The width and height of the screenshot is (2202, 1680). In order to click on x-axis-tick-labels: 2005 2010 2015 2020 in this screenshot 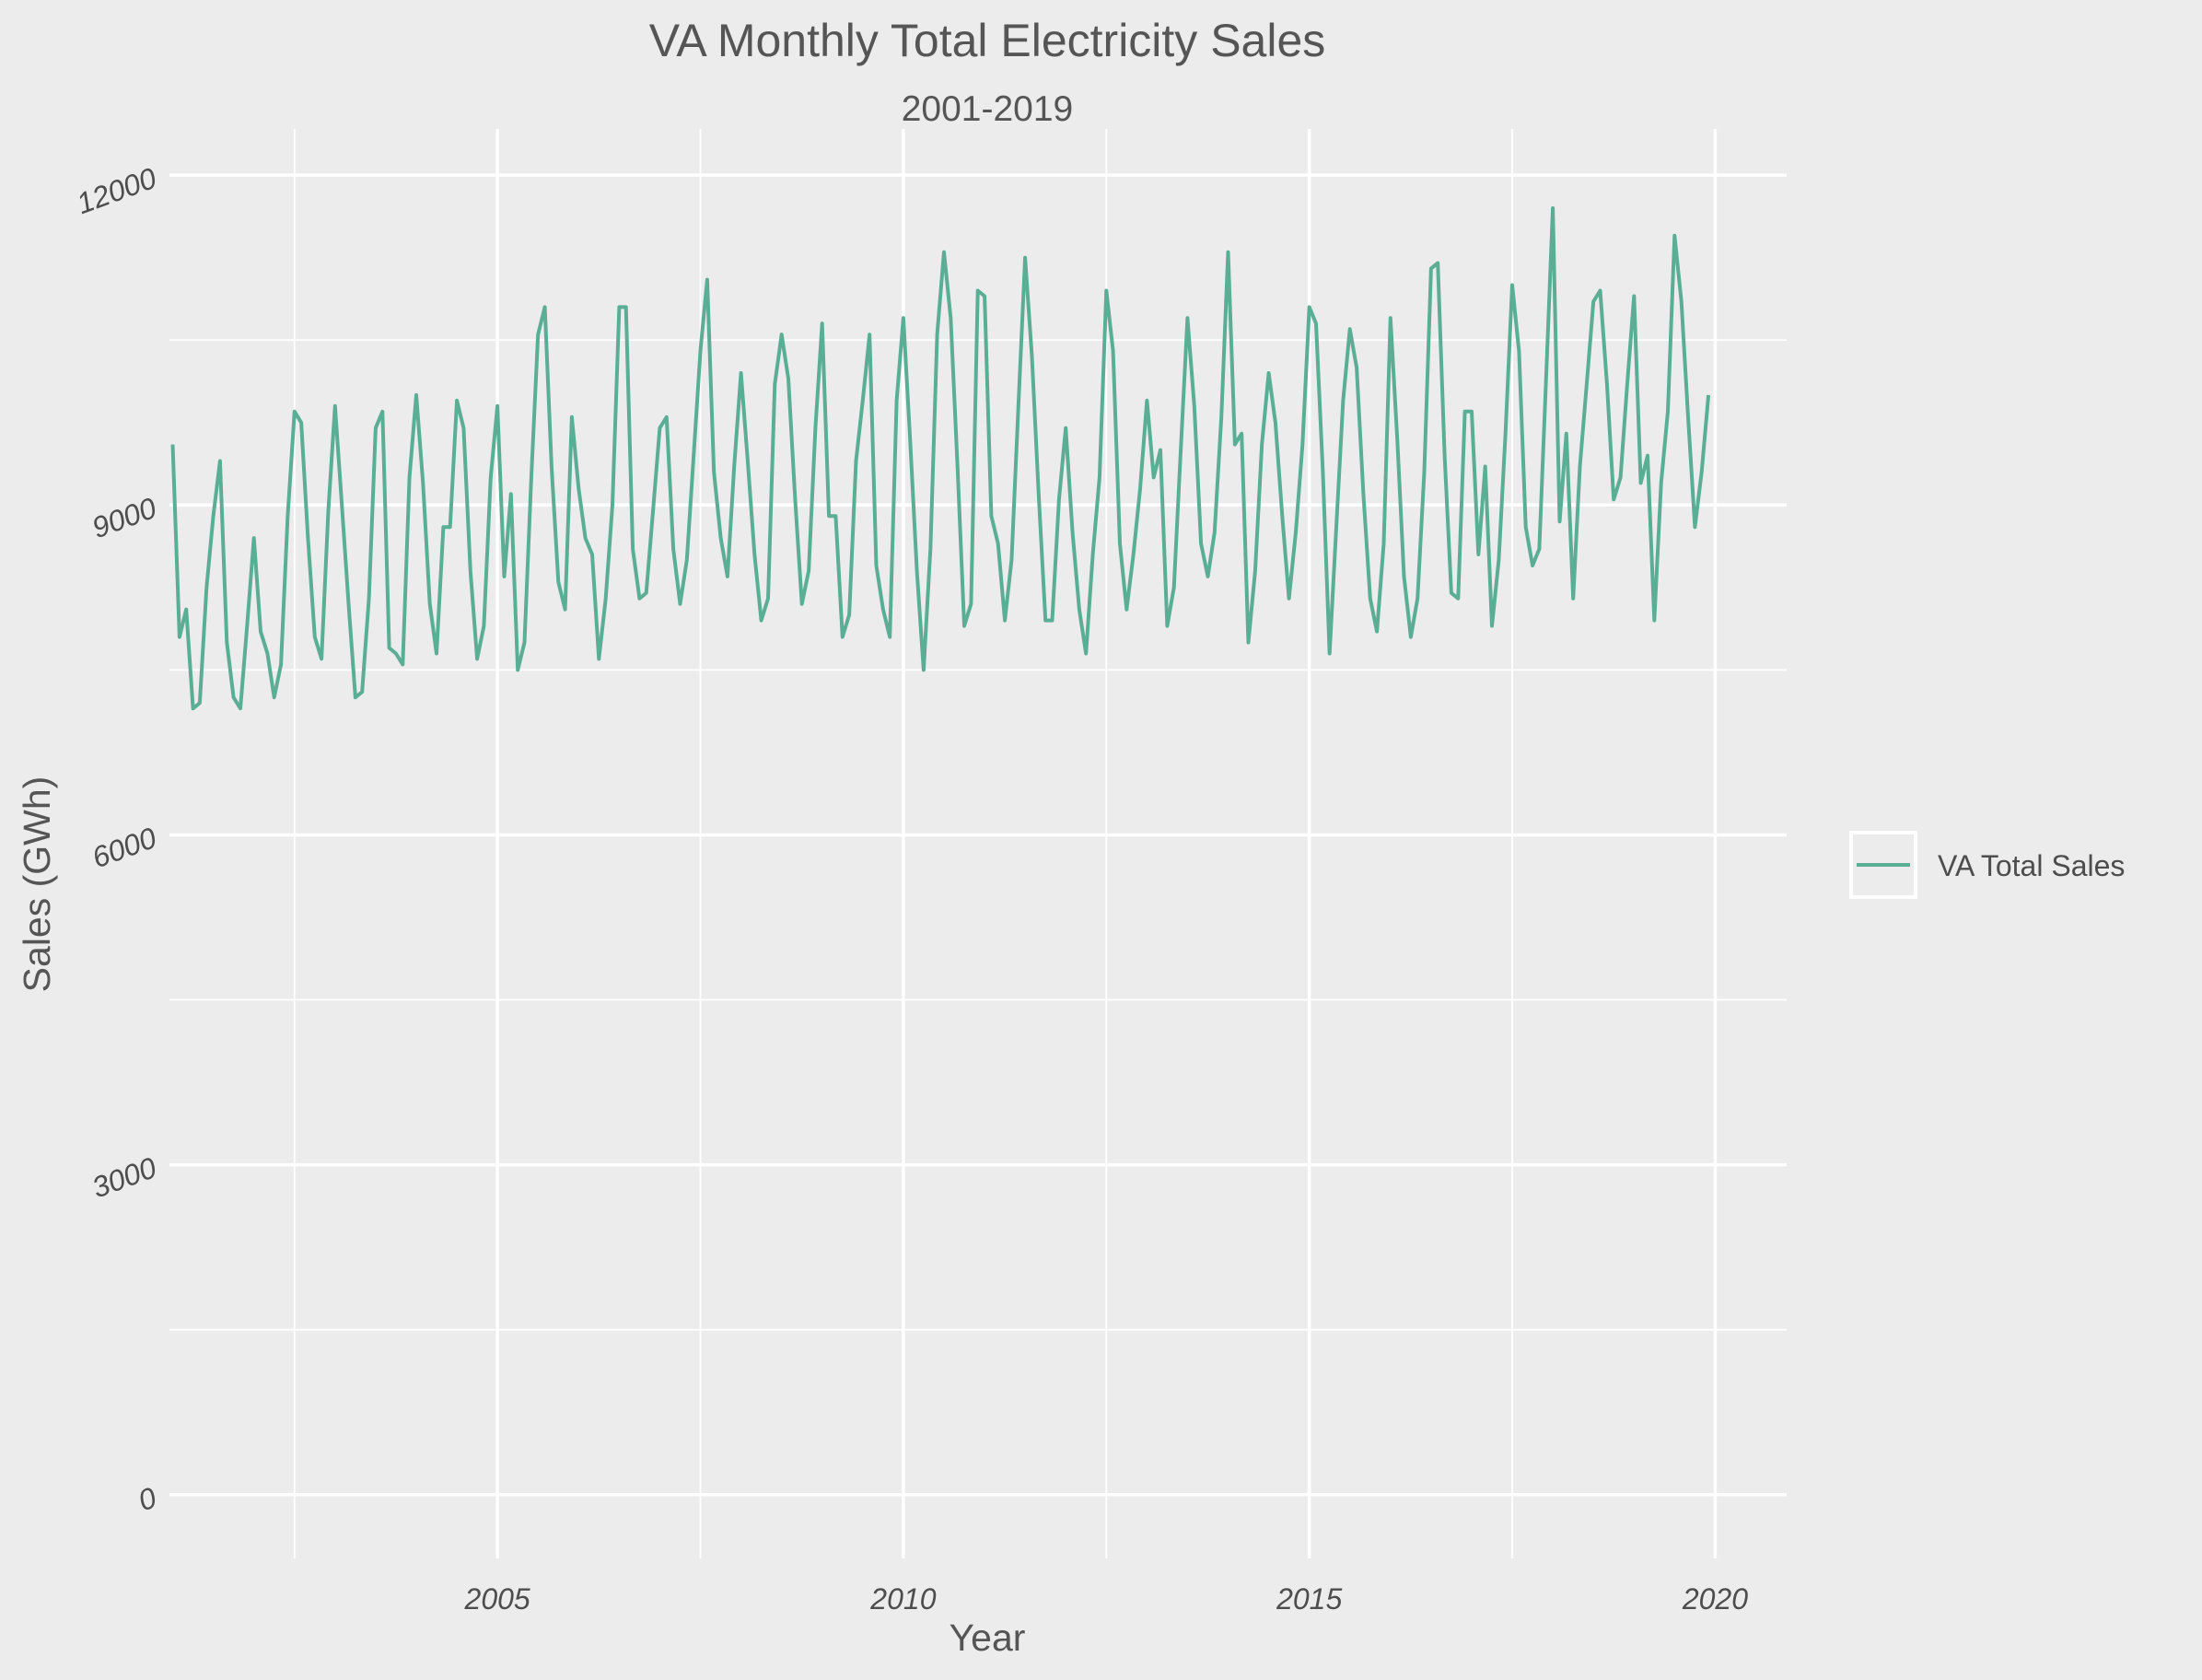, I will do `click(1107, 1599)`.